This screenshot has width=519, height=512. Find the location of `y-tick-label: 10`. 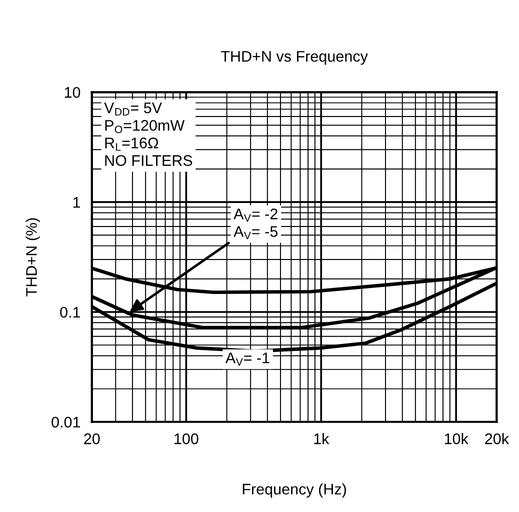

y-tick-label: 10 is located at coordinates (72, 92).